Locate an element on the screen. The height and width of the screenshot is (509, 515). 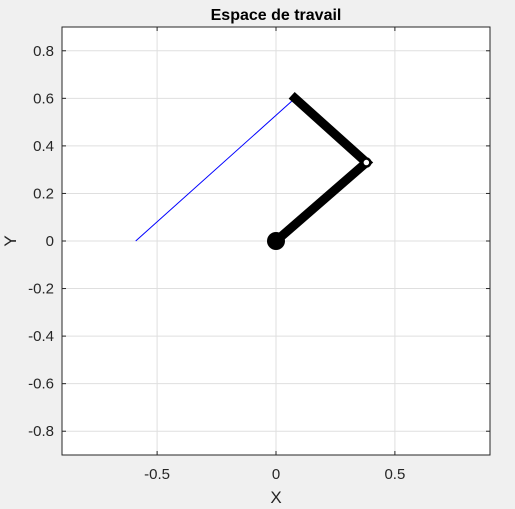
y-tick-label: 0.8 is located at coordinates (43, 51).